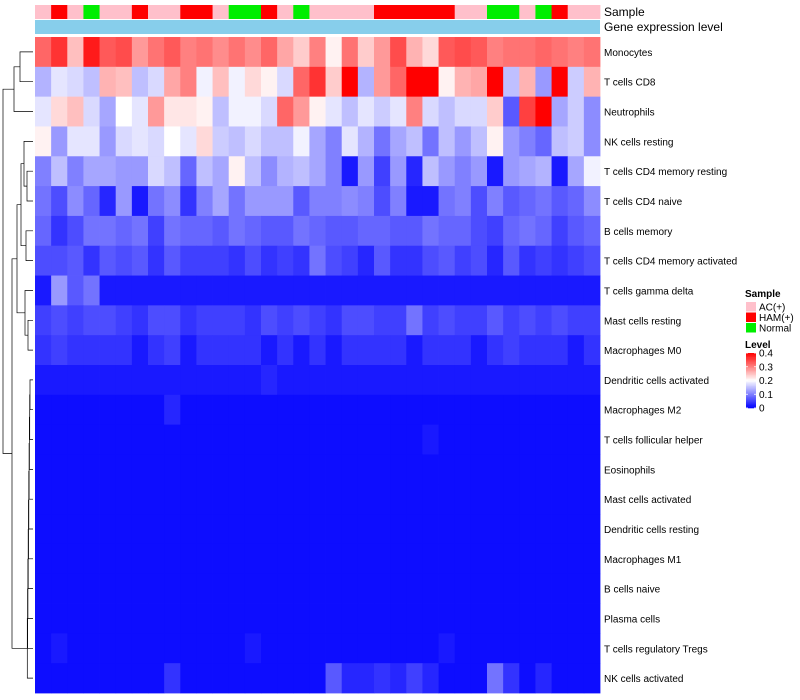 The width and height of the screenshot is (800, 700). I want to click on sample-annotation-label: Sample, so click(624, 12).